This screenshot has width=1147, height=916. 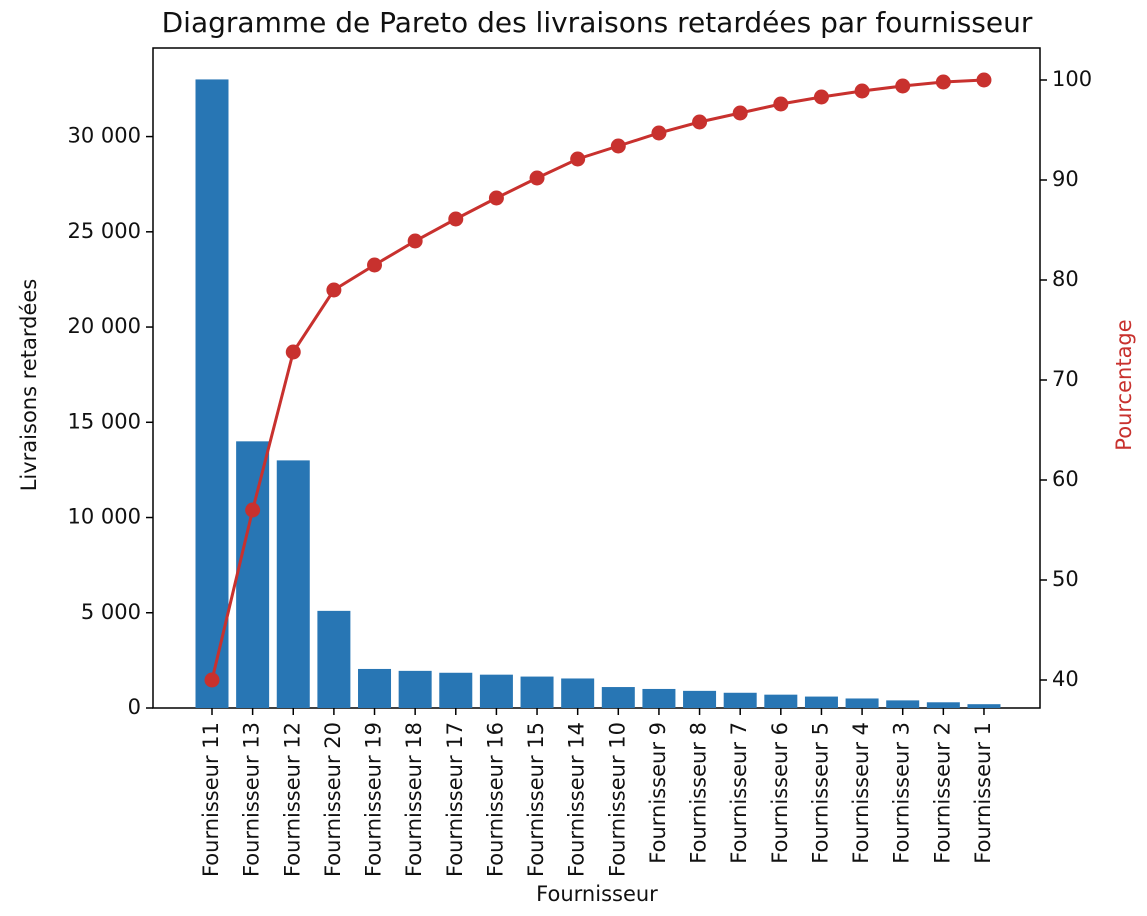 What do you see at coordinates (333, 799) in the screenshot?
I see `x-tick-label: Fournisseur 20` at bounding box center [333, 799].